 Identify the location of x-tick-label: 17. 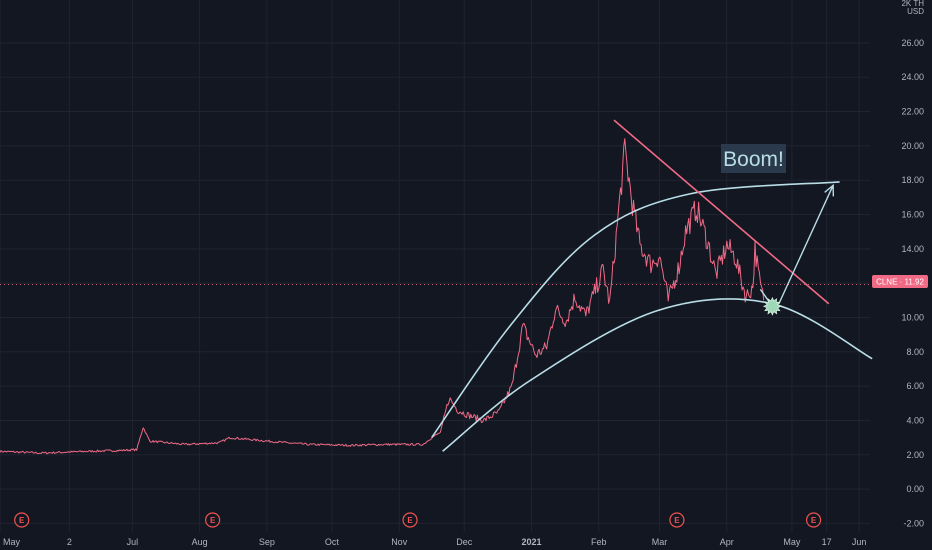
(827, 542).